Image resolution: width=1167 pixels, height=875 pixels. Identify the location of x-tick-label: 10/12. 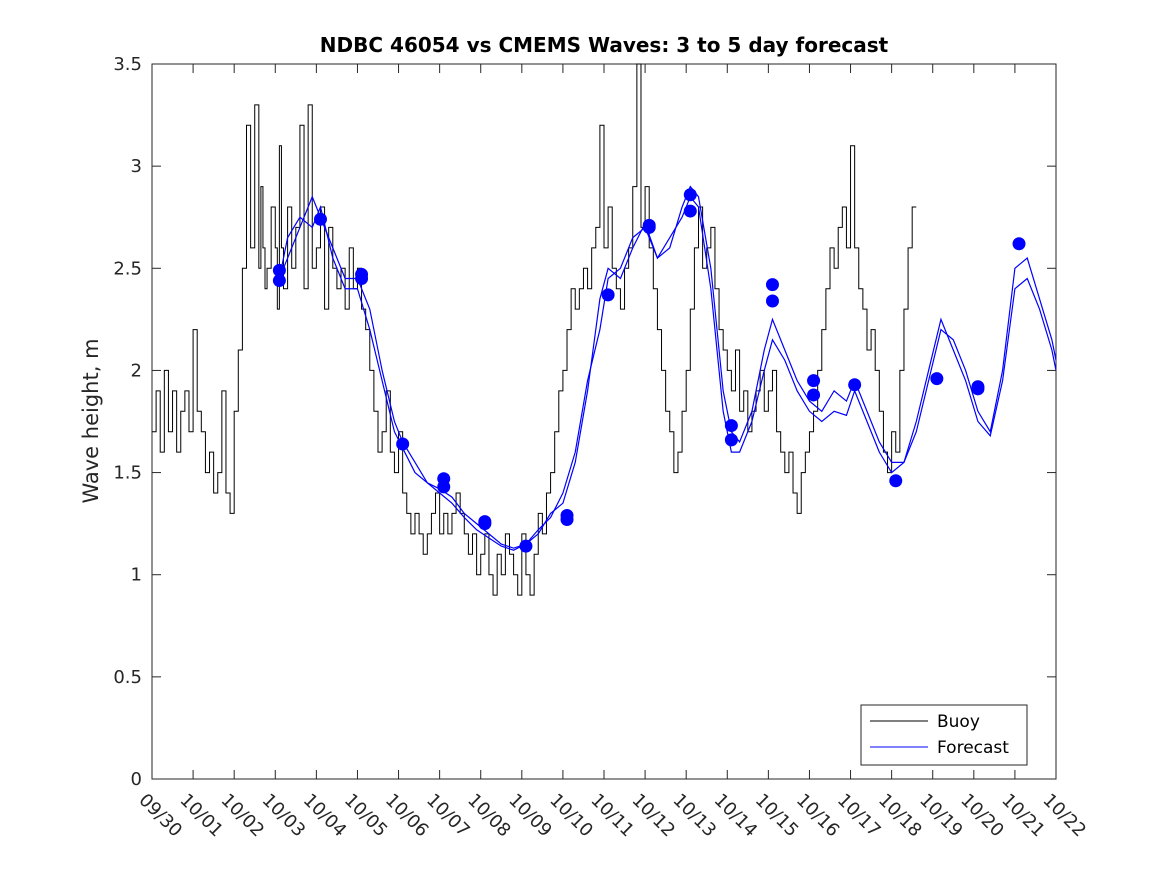
(654, 816).